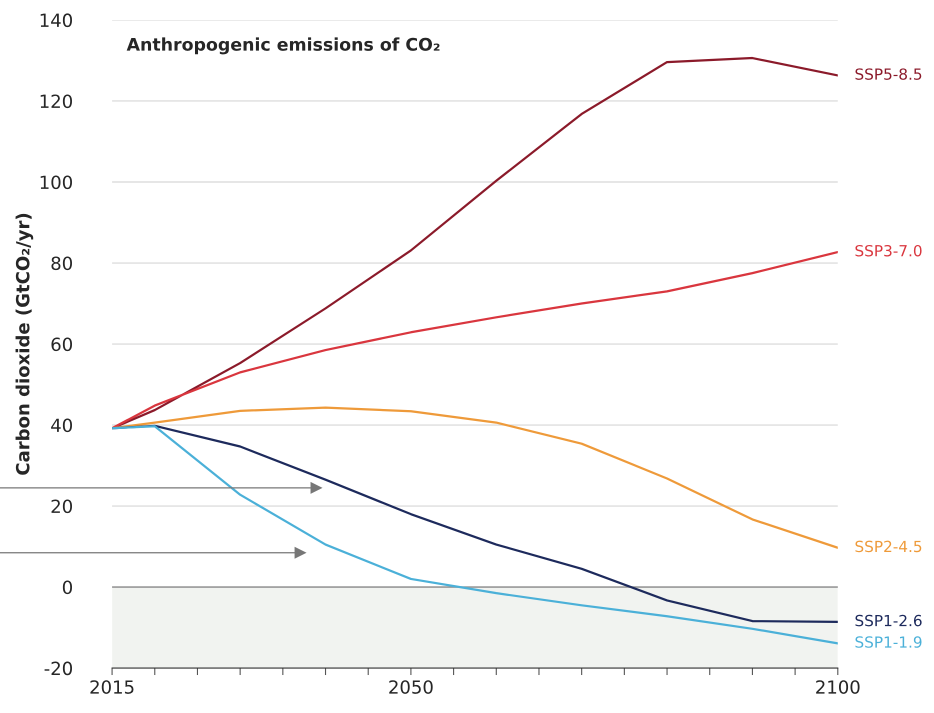 The height and width of the screenshot is (713, 934). I want to click on x-tick-label: 2100, so click(838, 687).